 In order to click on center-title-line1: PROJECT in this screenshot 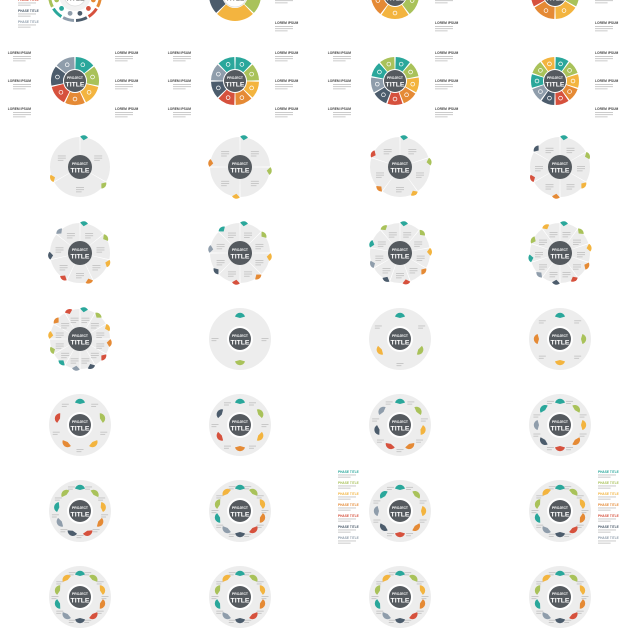, I will do `click(555, 78)`.